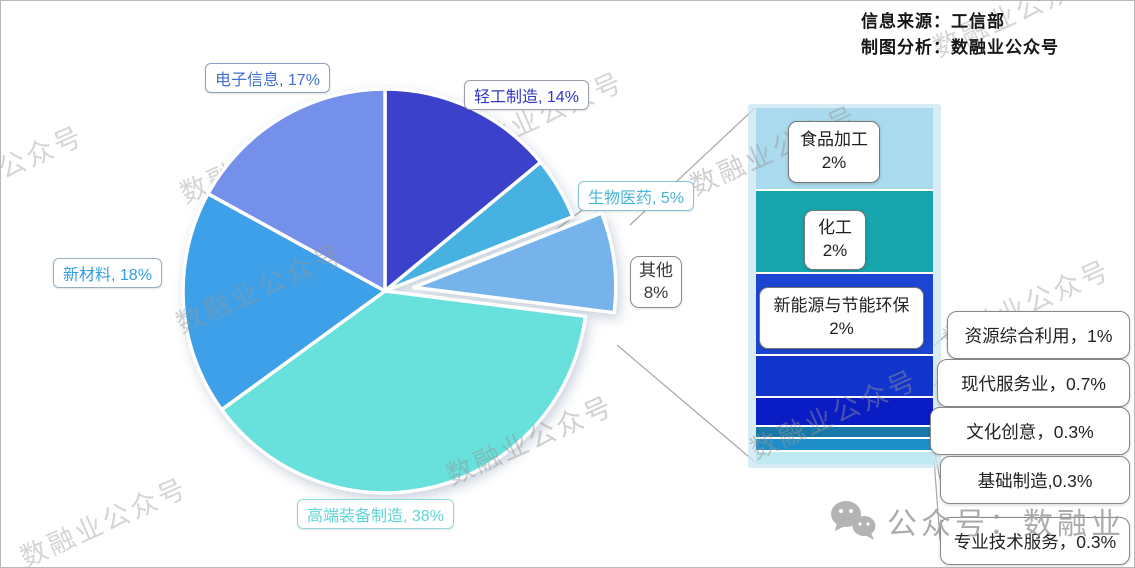 This screenshot has width=1135, height=568. Describe the element at coordinates (636, 196) in the screenshot. I see `pie-label-biomedicine: 生物医药, 5%` at that location.